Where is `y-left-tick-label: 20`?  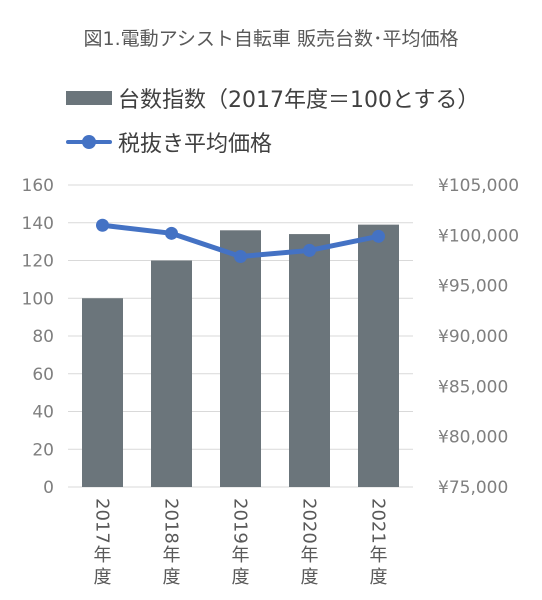
y-left-tick-label: 20 is located at coordinates (43, 450).